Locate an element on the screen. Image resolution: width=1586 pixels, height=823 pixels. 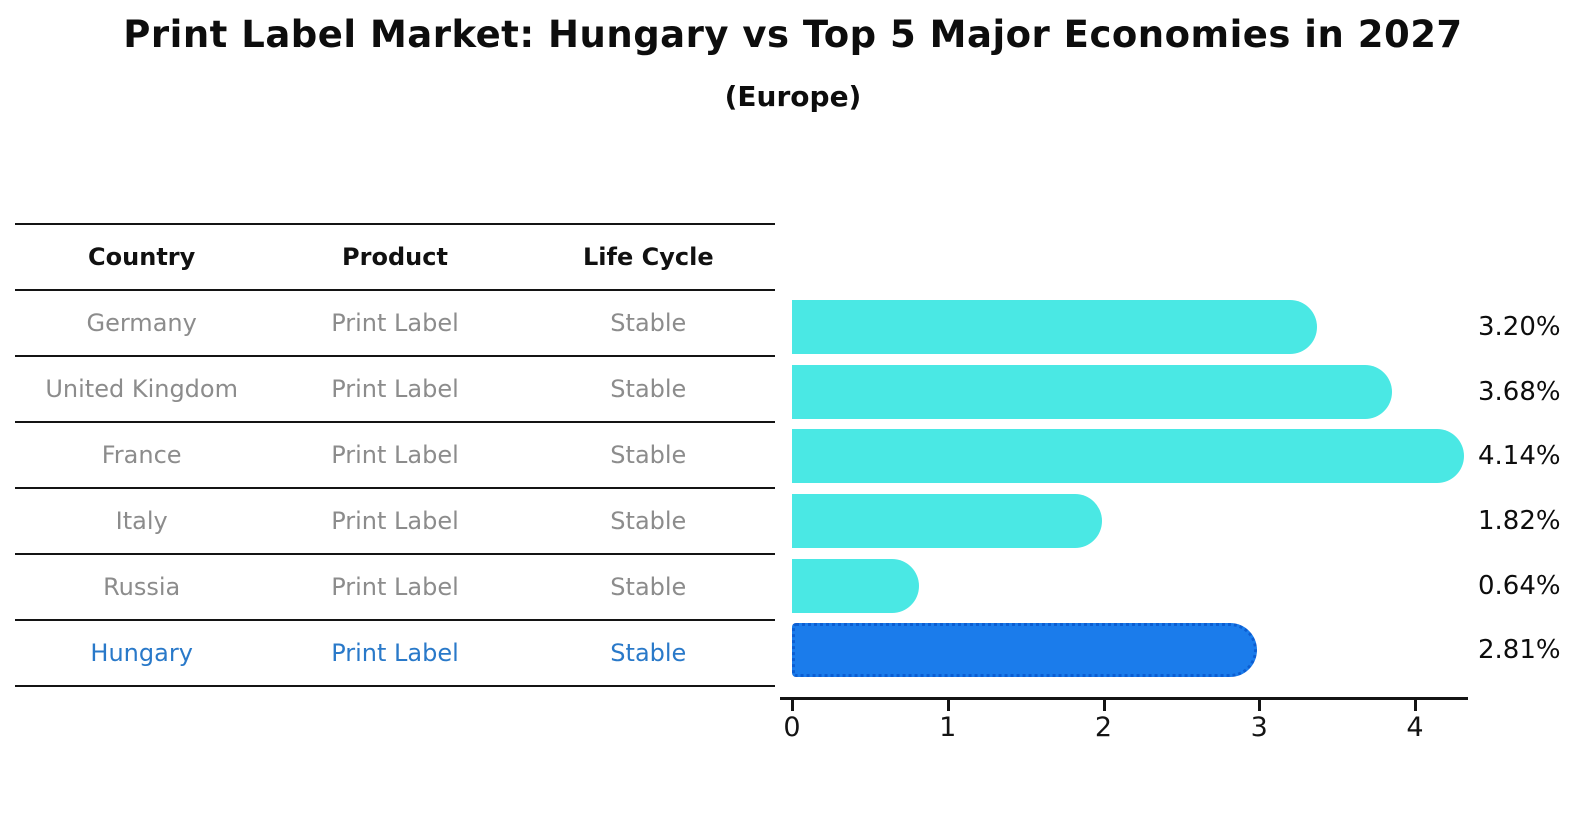
bar-value-label: 3.68% is located at coordinates (1519, 392).